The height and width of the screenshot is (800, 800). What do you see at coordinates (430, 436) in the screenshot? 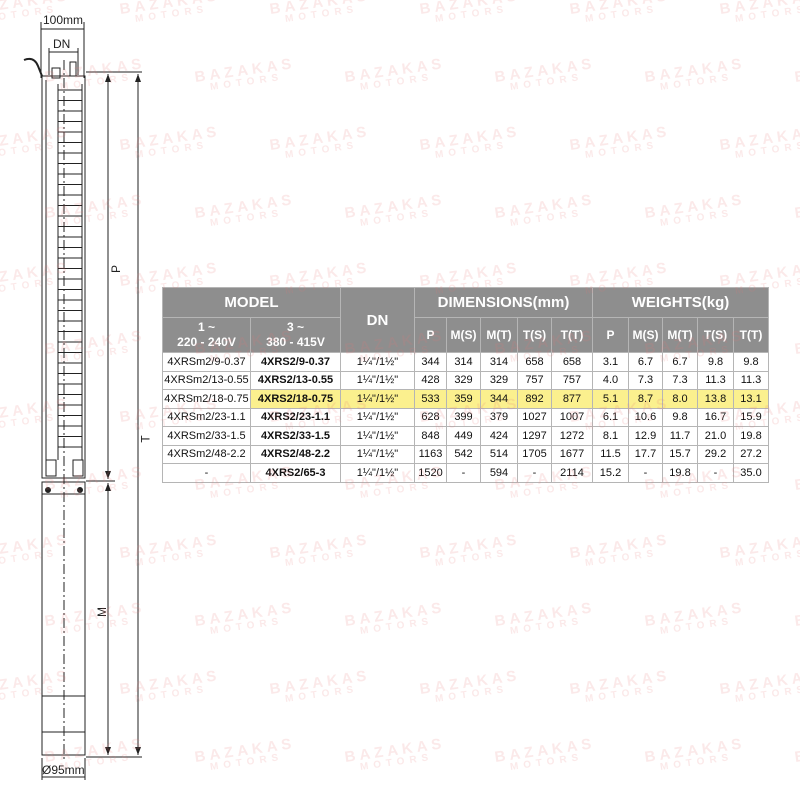
I see `dimension-value: 848` at bounding box center [430, 436].